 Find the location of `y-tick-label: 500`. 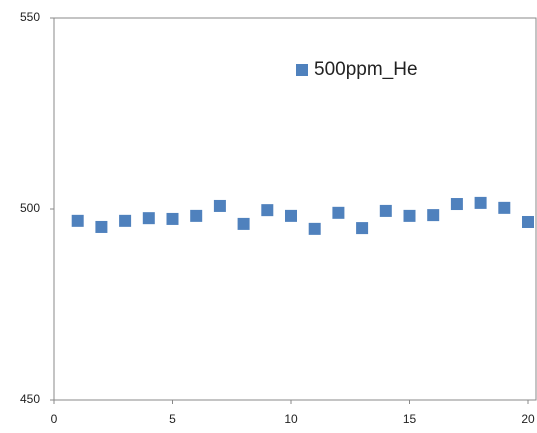

y-tick-label: 500 is located at coordinates (30, 208).